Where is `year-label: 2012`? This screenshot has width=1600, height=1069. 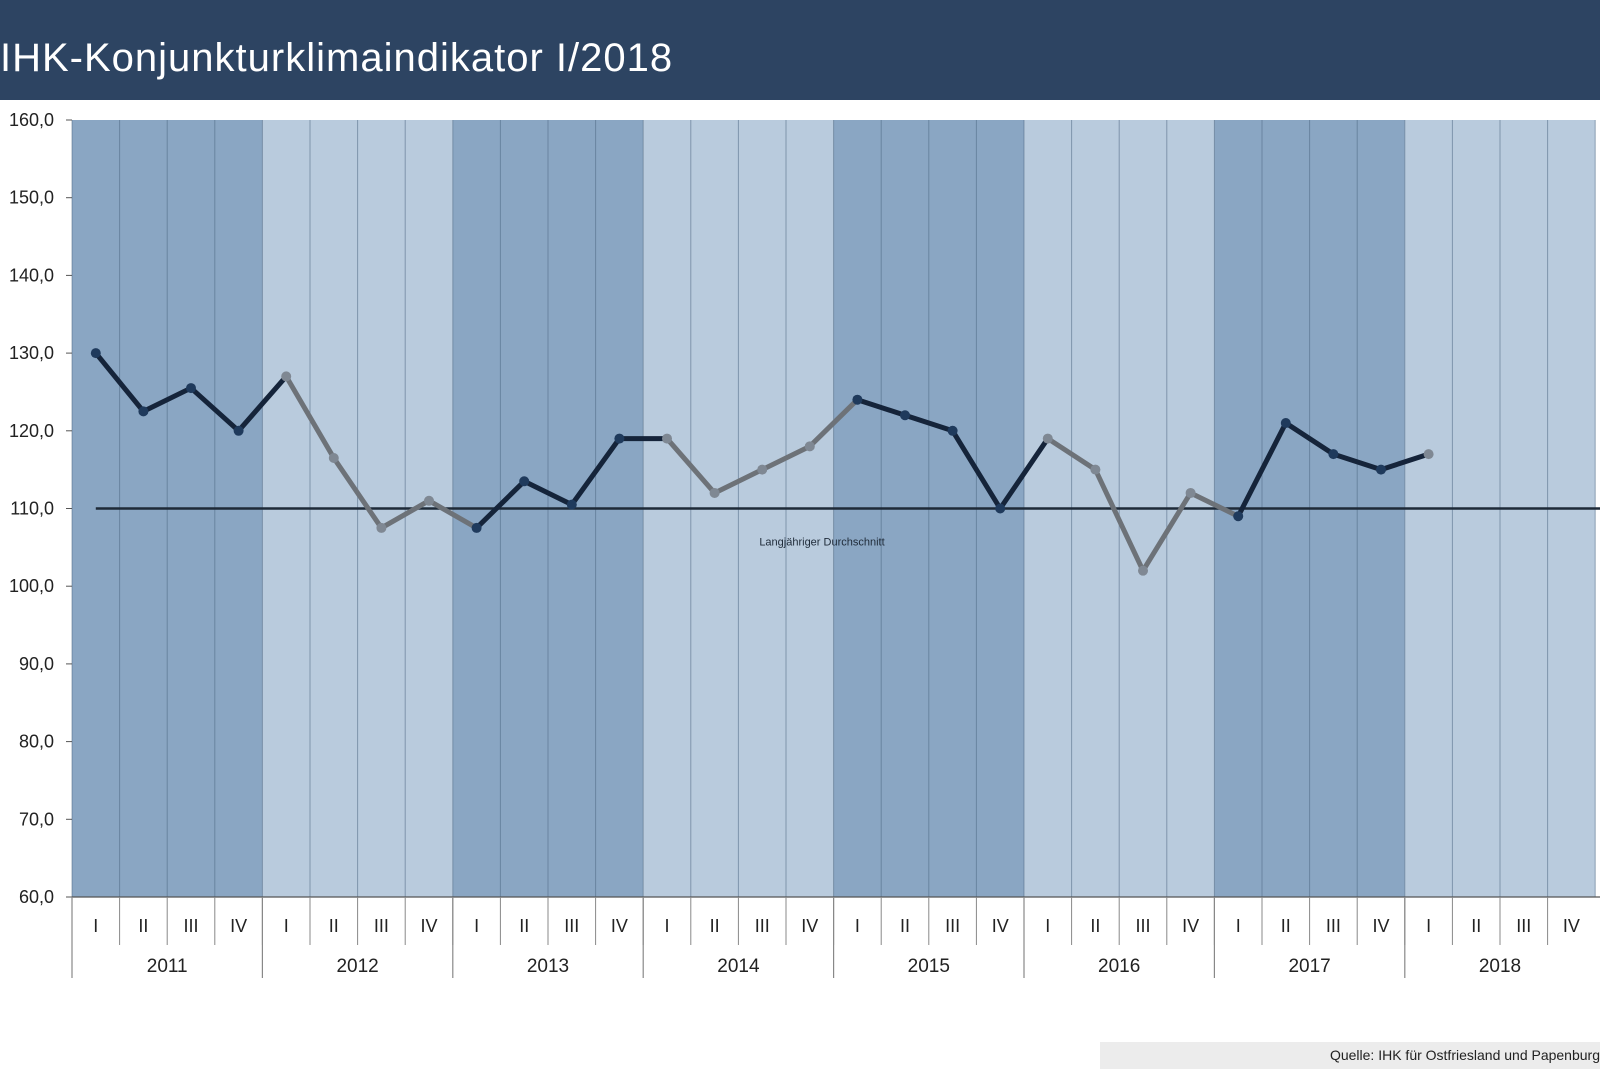
year-label: 2012 is located at coordinates (357, 966).